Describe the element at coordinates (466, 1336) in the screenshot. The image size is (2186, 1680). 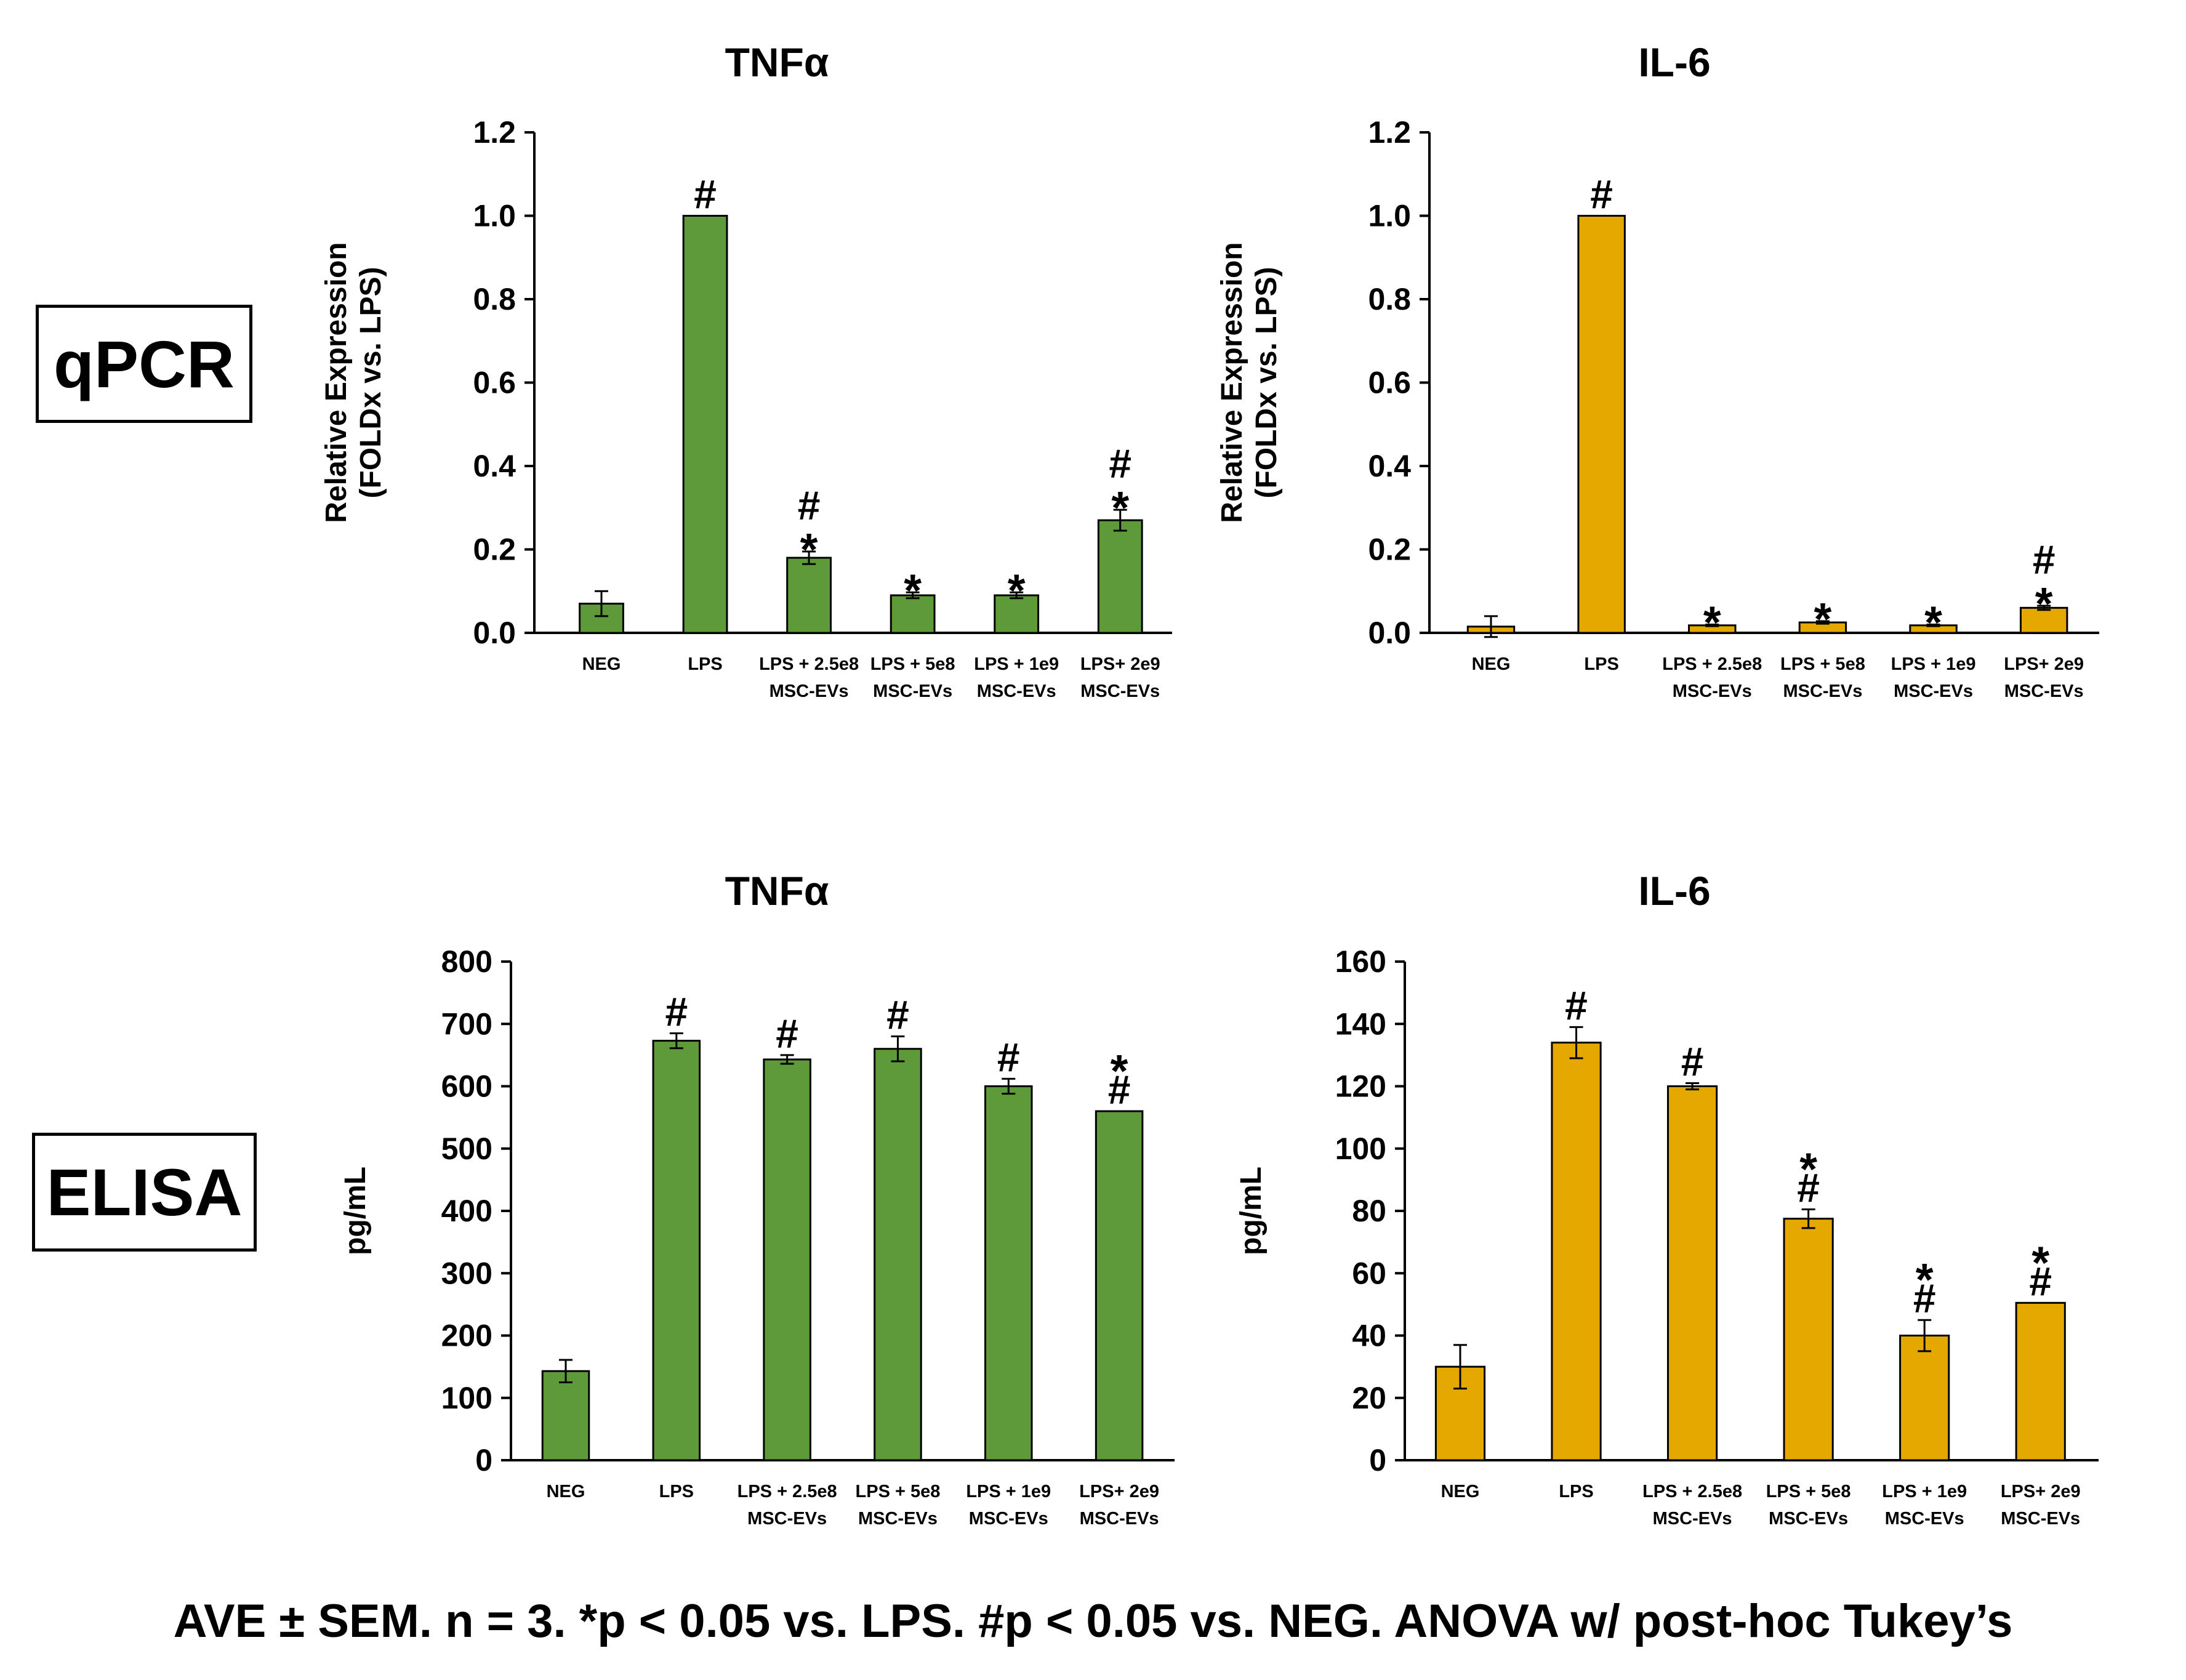
I see `y-tick-label: 200` at that location.